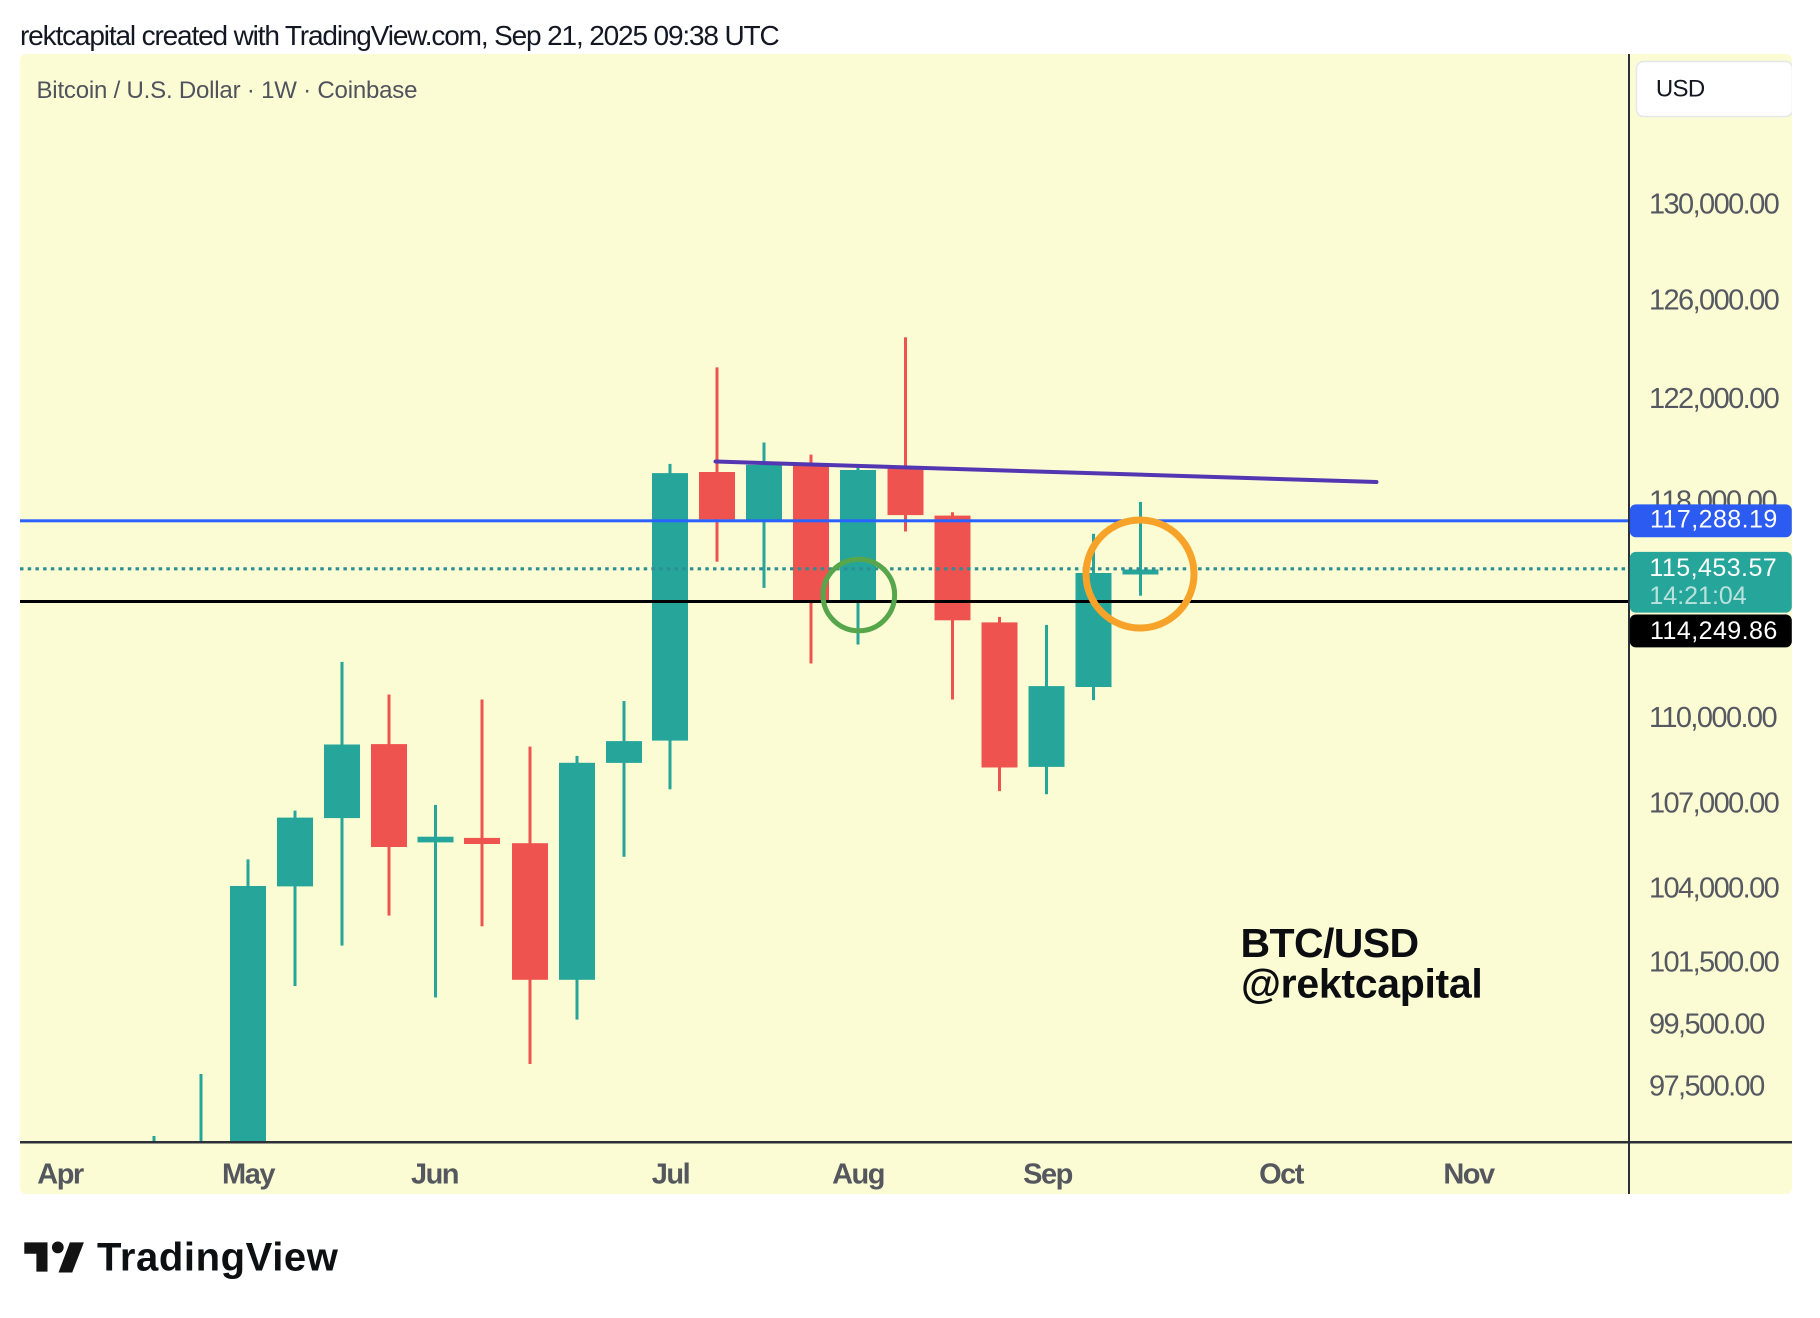 Image resolution: width=1820 pixels, height=1318 pixels. Describe the element at coordinates (248, 1175) in the screenshot. I see `svg-text: May` at that location.